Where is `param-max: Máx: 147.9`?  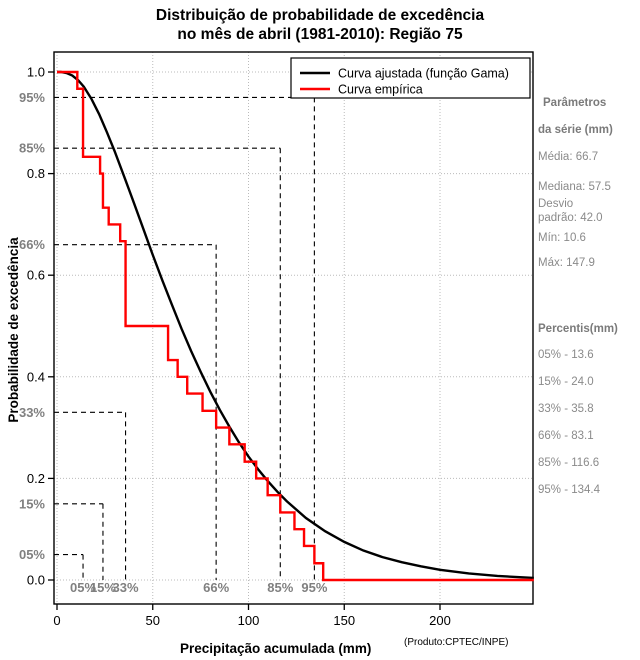
param-max: Máx: 147.9 is located at coordinates (566, 263).